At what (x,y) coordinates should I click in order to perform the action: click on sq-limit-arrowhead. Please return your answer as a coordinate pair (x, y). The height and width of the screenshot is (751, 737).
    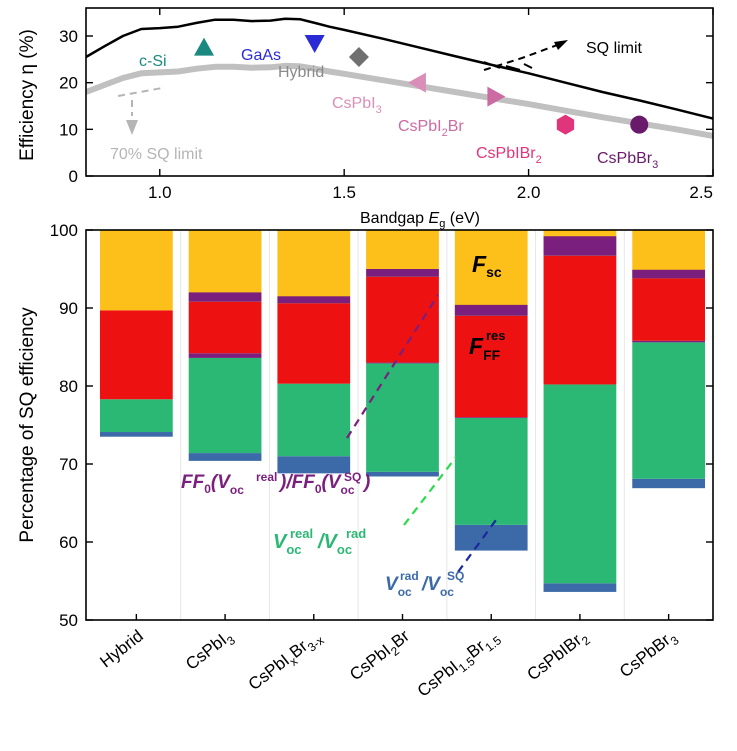
    Looking at the image, I should click on (561, 45).